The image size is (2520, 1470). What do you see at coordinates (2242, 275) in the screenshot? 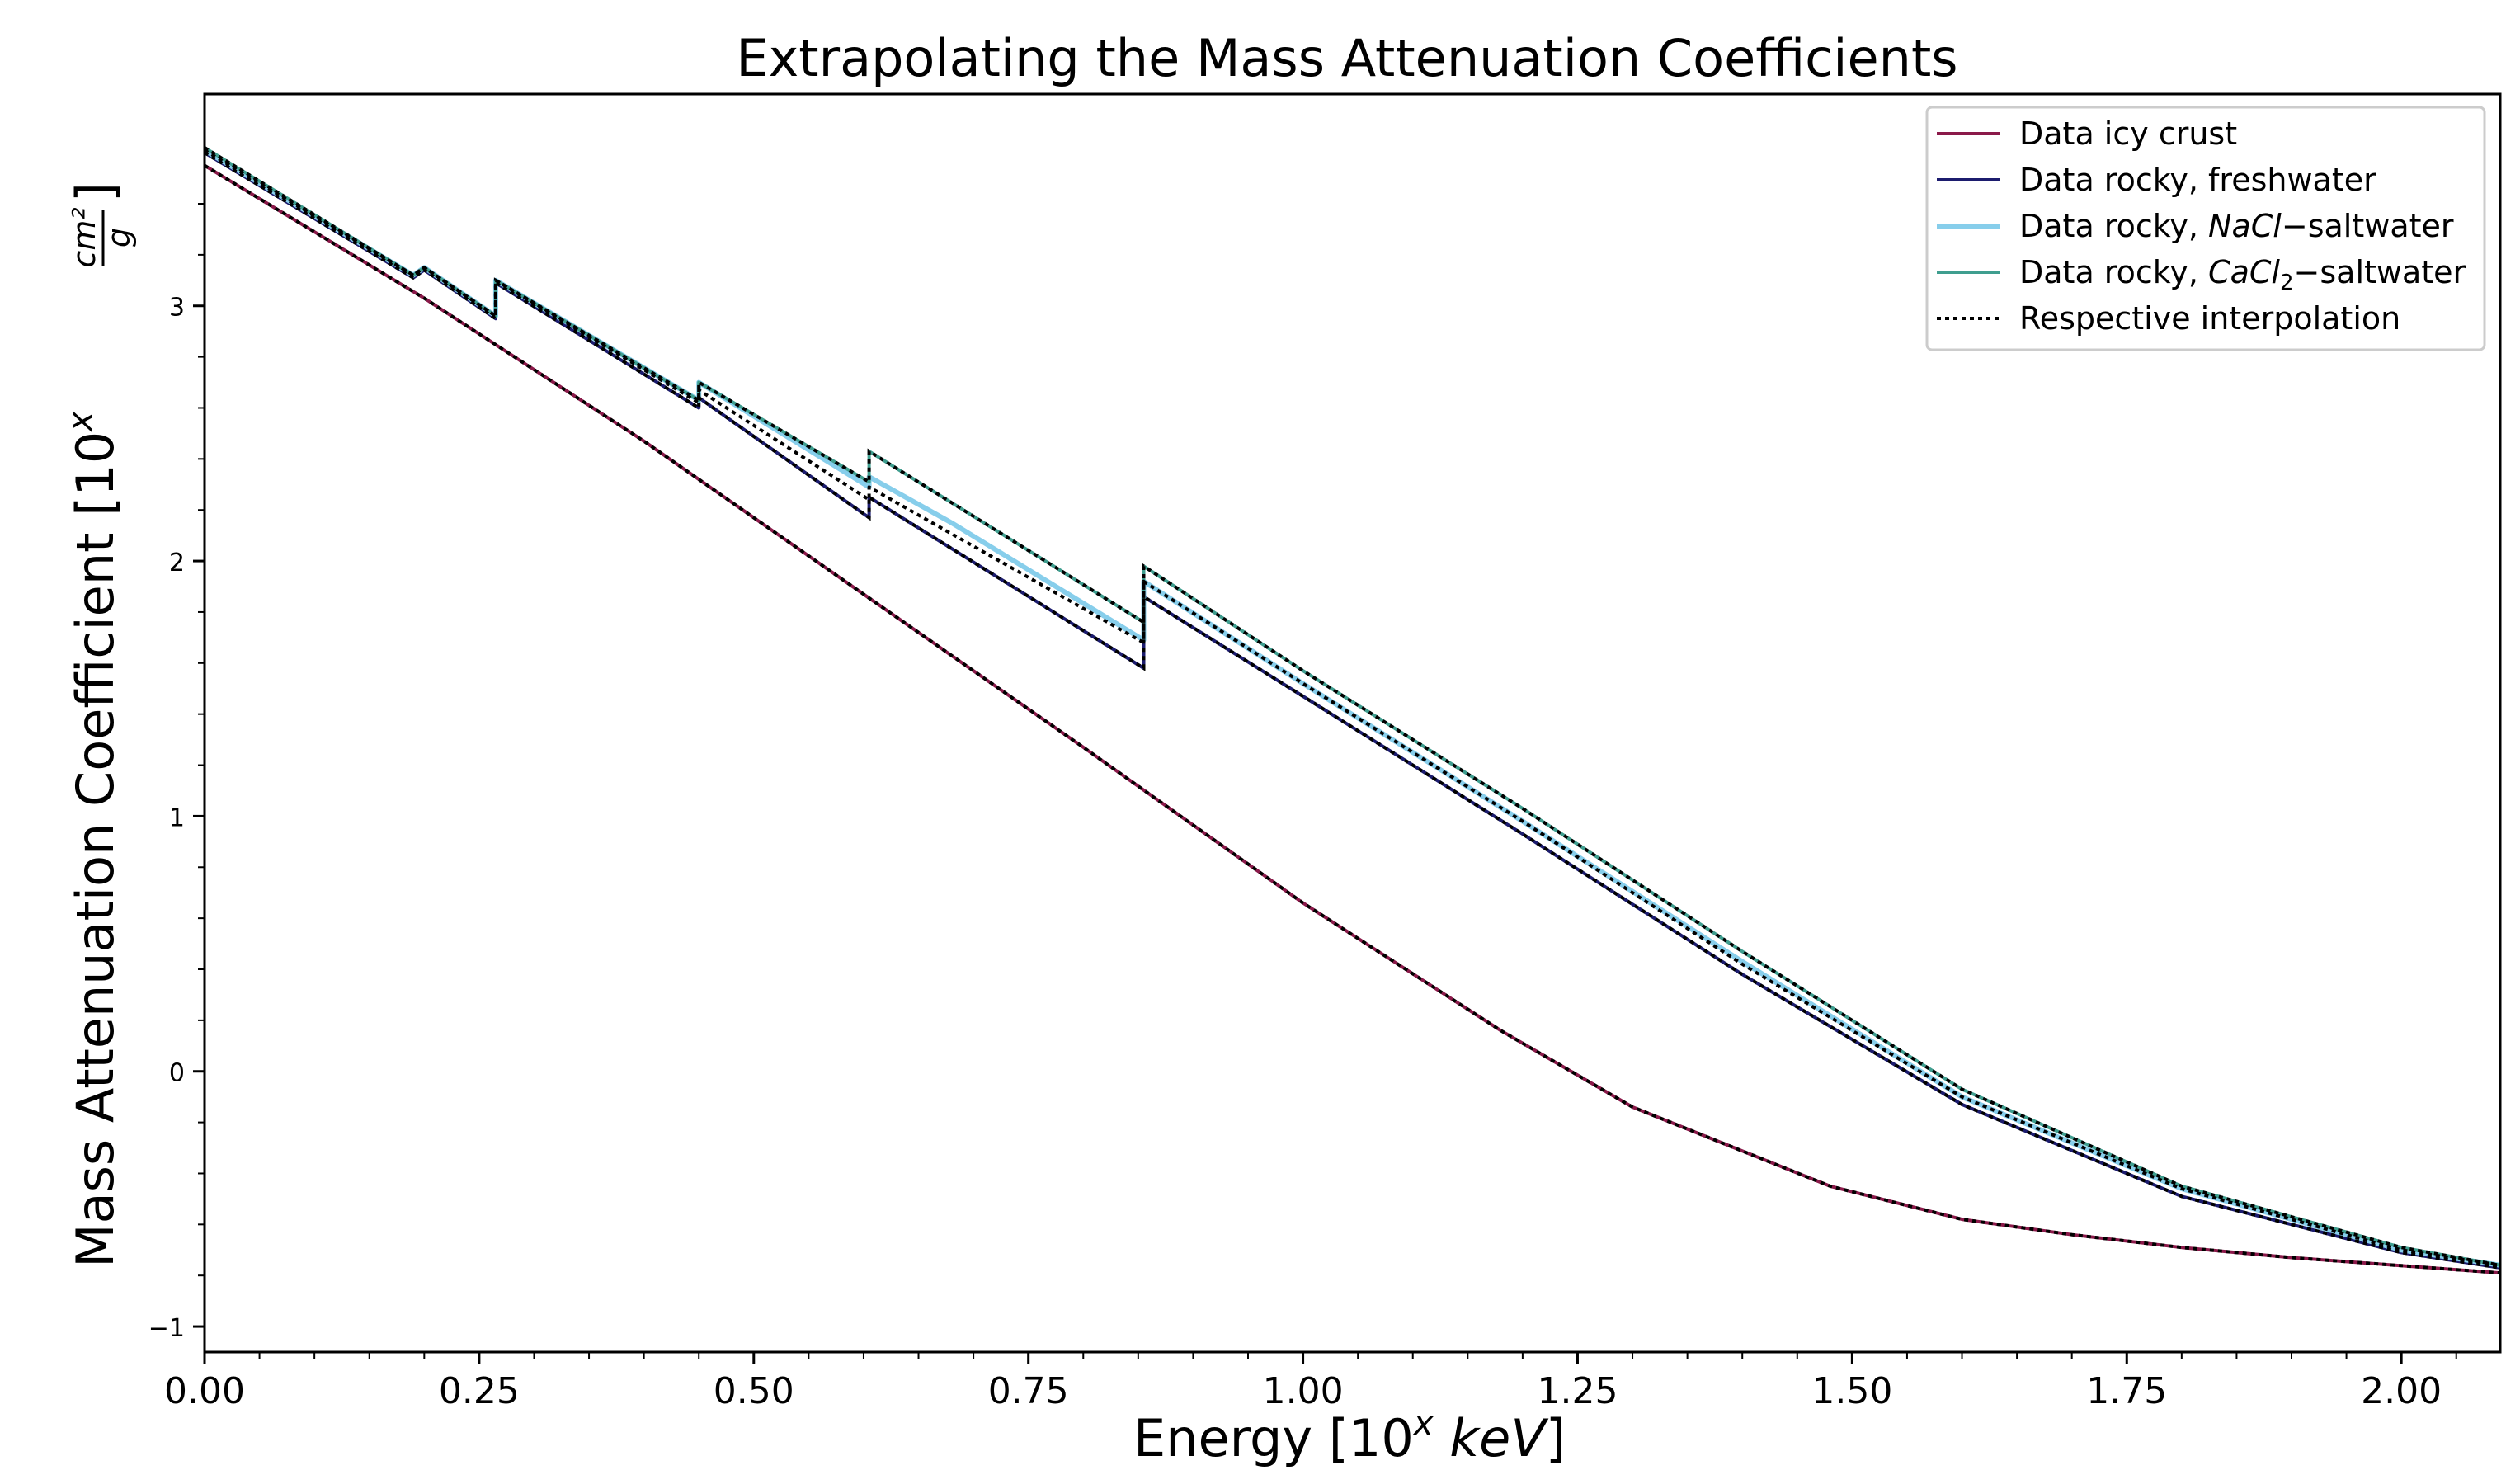
I see `legend-label-3: Data rocky, CaCl2−saltwater` at bounding box center [2242, 275].